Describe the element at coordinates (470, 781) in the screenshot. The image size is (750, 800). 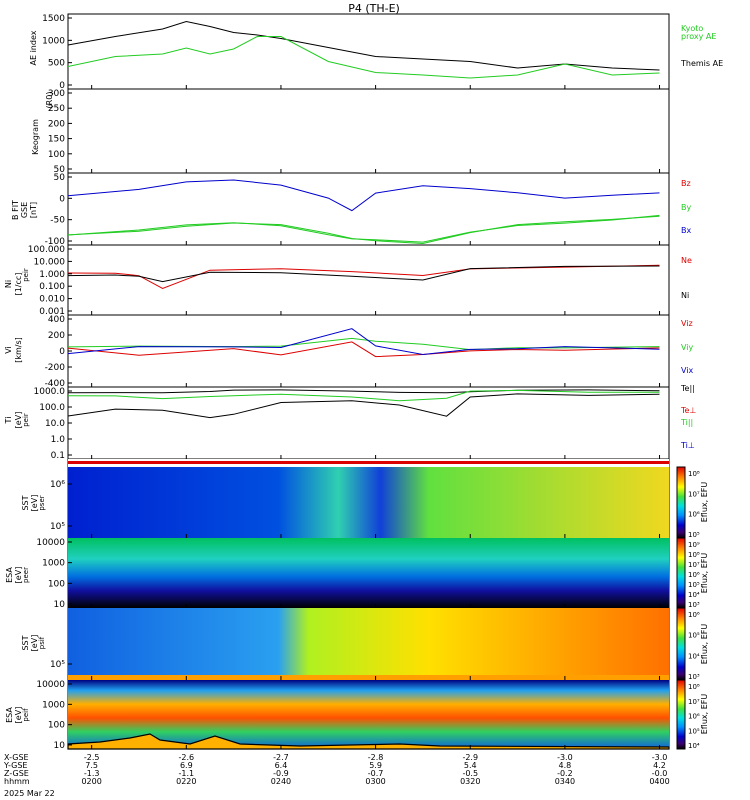
I see `orbit-hhmm-value: 0320` at that location.